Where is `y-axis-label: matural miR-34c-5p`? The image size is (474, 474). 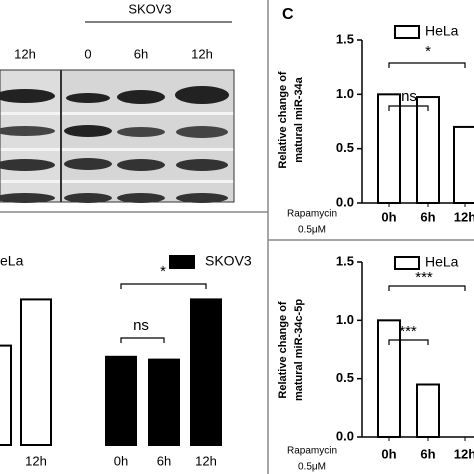
y-axis-label: matural miR-34c-5p is located at coordinates (299, 350).